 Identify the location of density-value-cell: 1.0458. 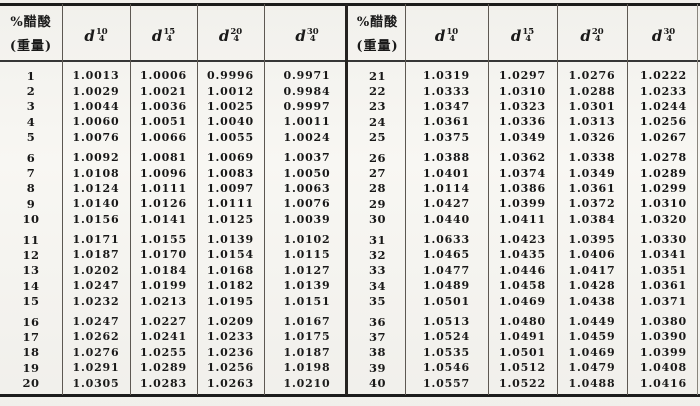
(522, 286).